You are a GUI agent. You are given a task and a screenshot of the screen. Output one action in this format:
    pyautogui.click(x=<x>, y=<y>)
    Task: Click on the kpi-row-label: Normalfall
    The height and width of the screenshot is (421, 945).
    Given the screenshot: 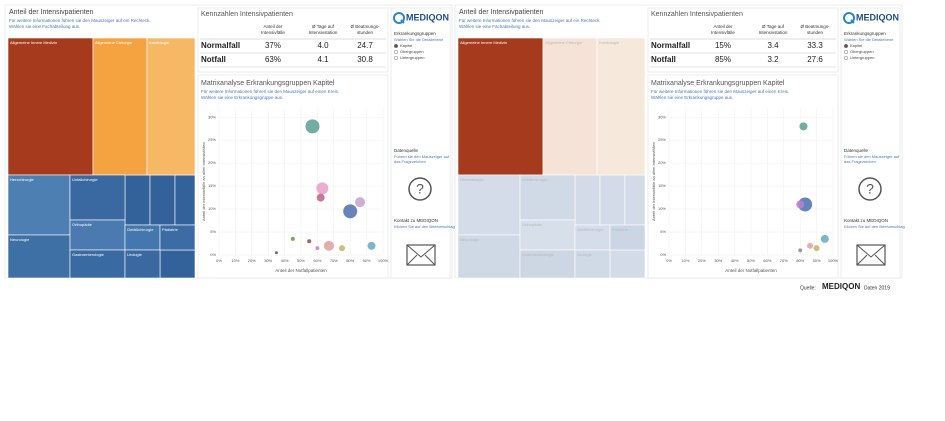 What is the action you would take?
    pyautogui.click(x=220, y=45)
    